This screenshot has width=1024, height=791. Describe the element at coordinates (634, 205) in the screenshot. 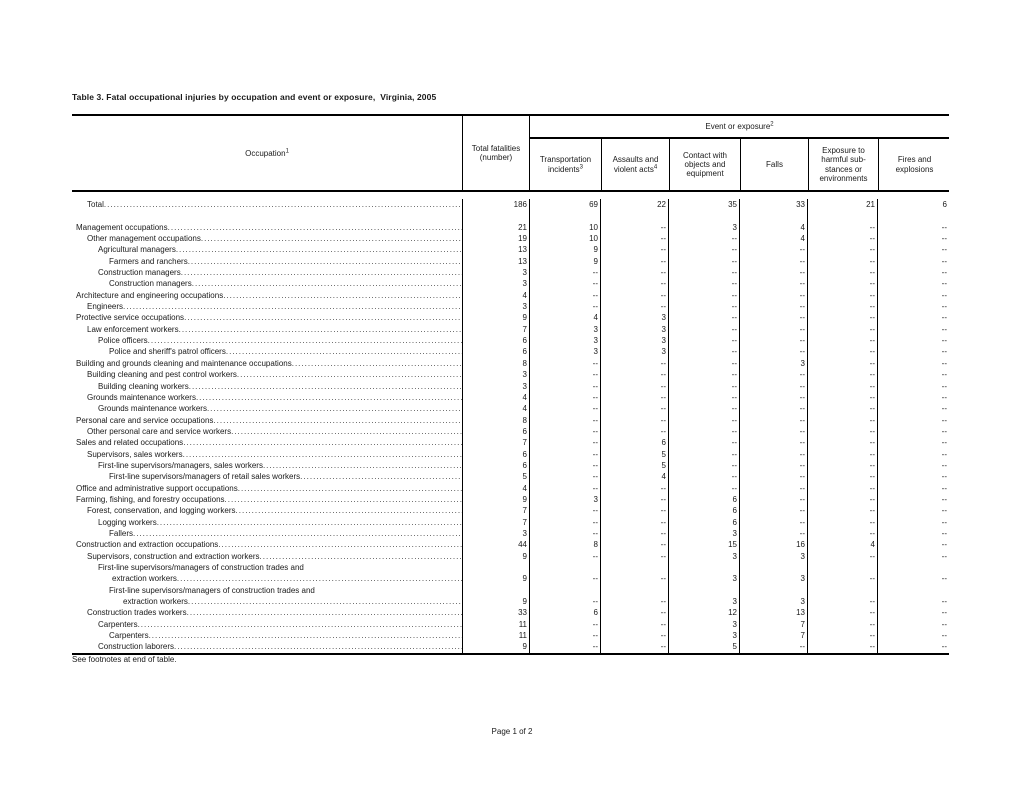

I see `value-cell: 22` at that location.